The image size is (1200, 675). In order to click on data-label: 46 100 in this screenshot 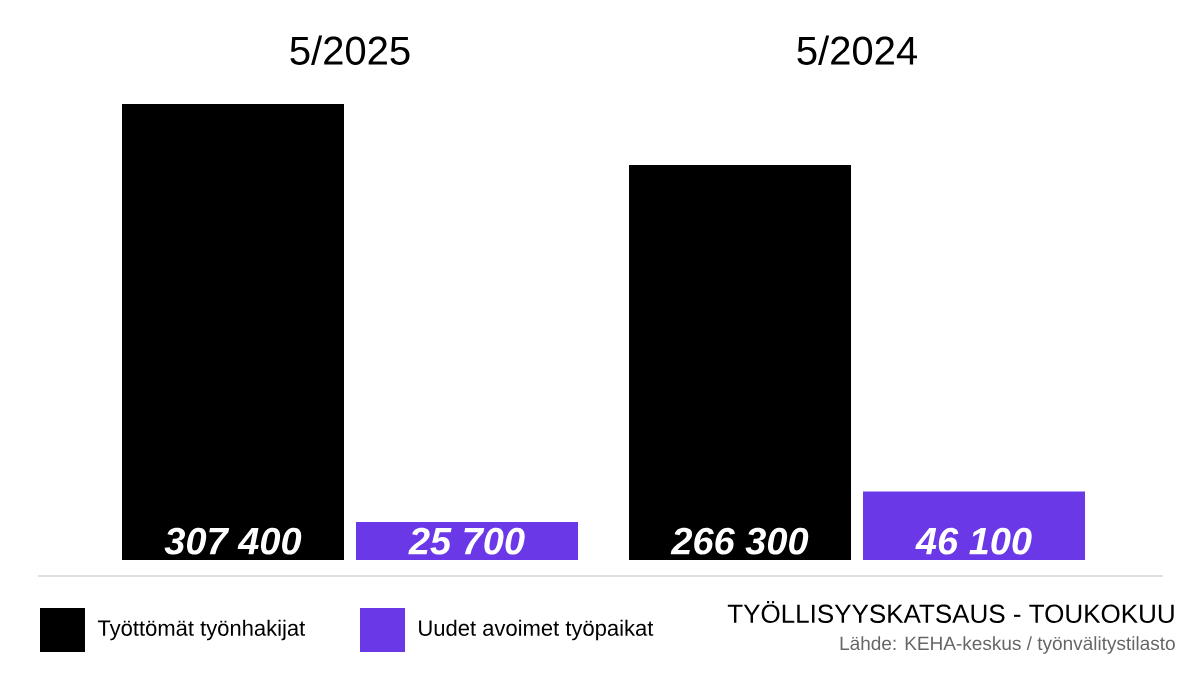, I will do `click(973, 541)`.